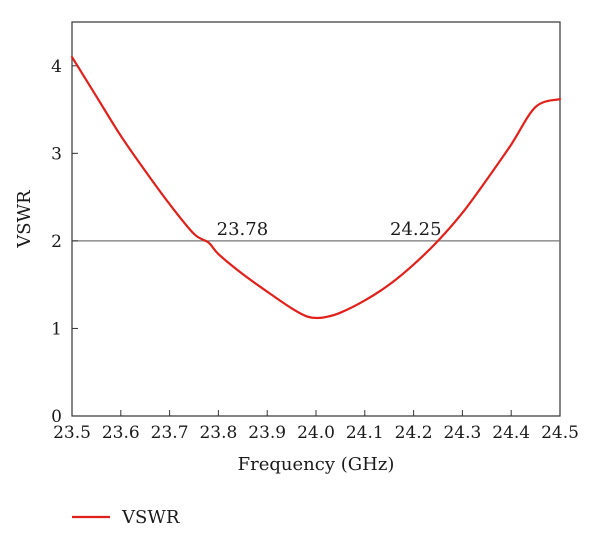 The width and height of the screenshot is (600, 545). I want to click on y-axis-title: VSWR, so click(24, 219).